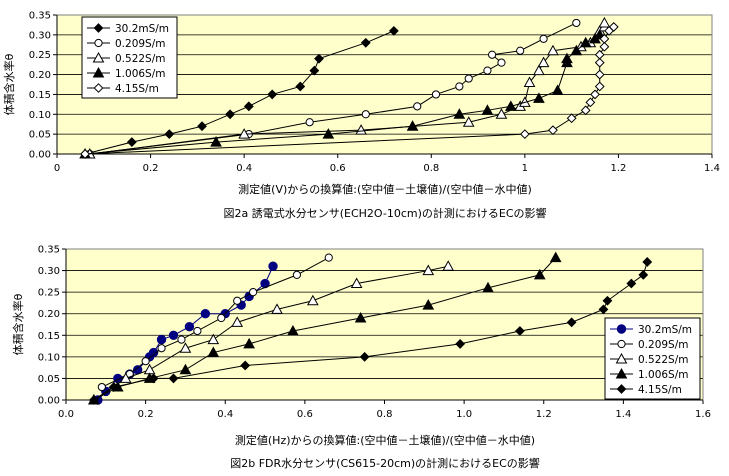 The height and width of the screenshot is (476, 729). Describe the element at coordinates (57, 168) in the screenshot. I see `x-tick-label: 0` at that location.